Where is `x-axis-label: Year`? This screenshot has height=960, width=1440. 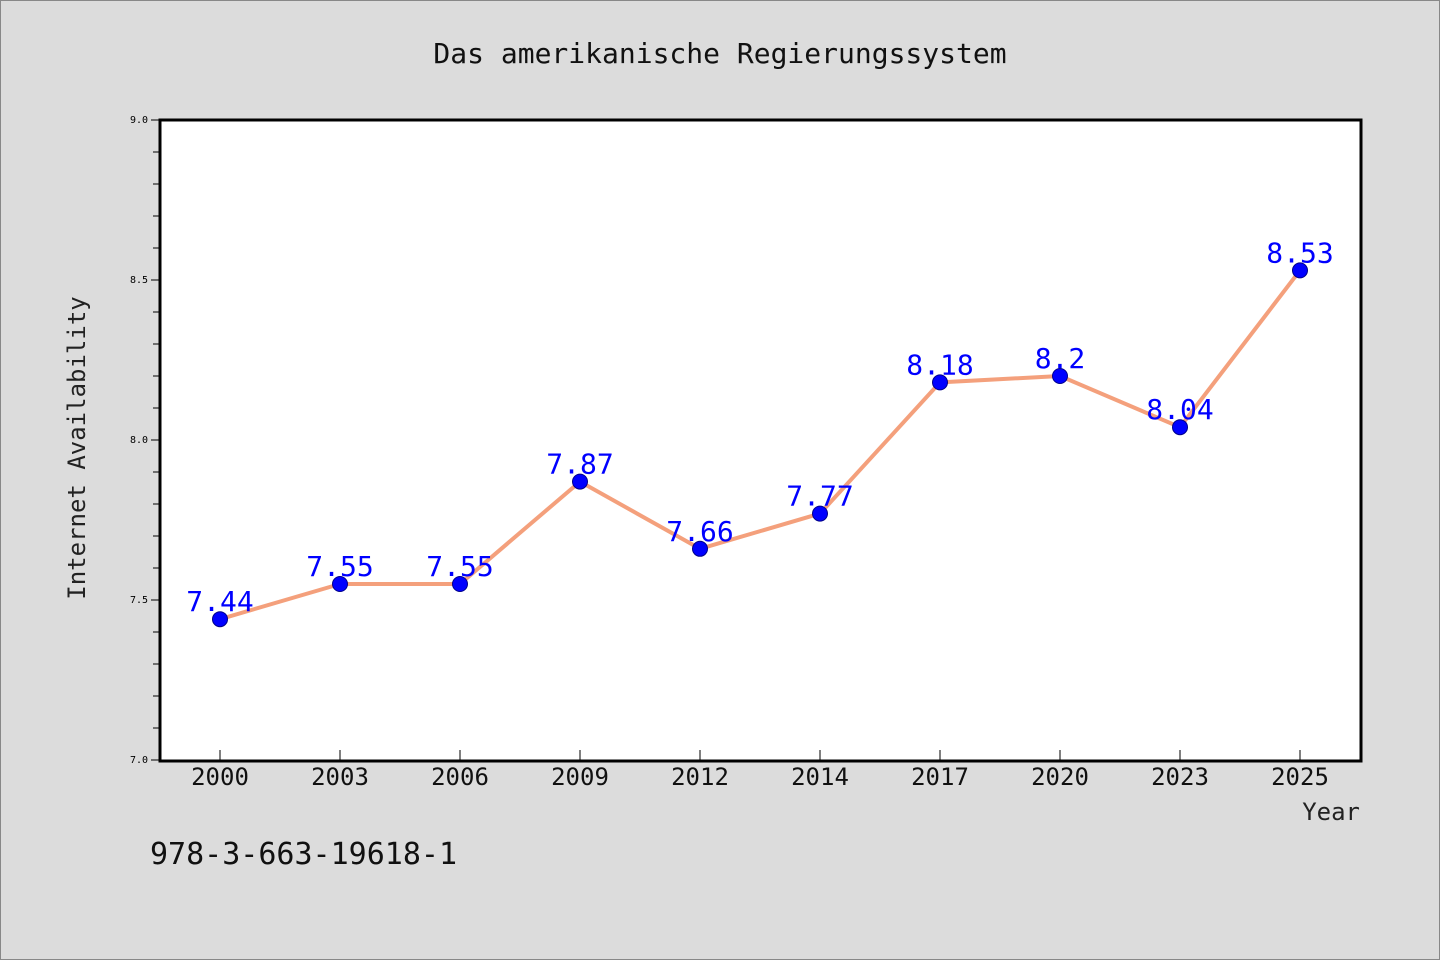 x-axis-label: Year is located at coordinates (1331, 812).